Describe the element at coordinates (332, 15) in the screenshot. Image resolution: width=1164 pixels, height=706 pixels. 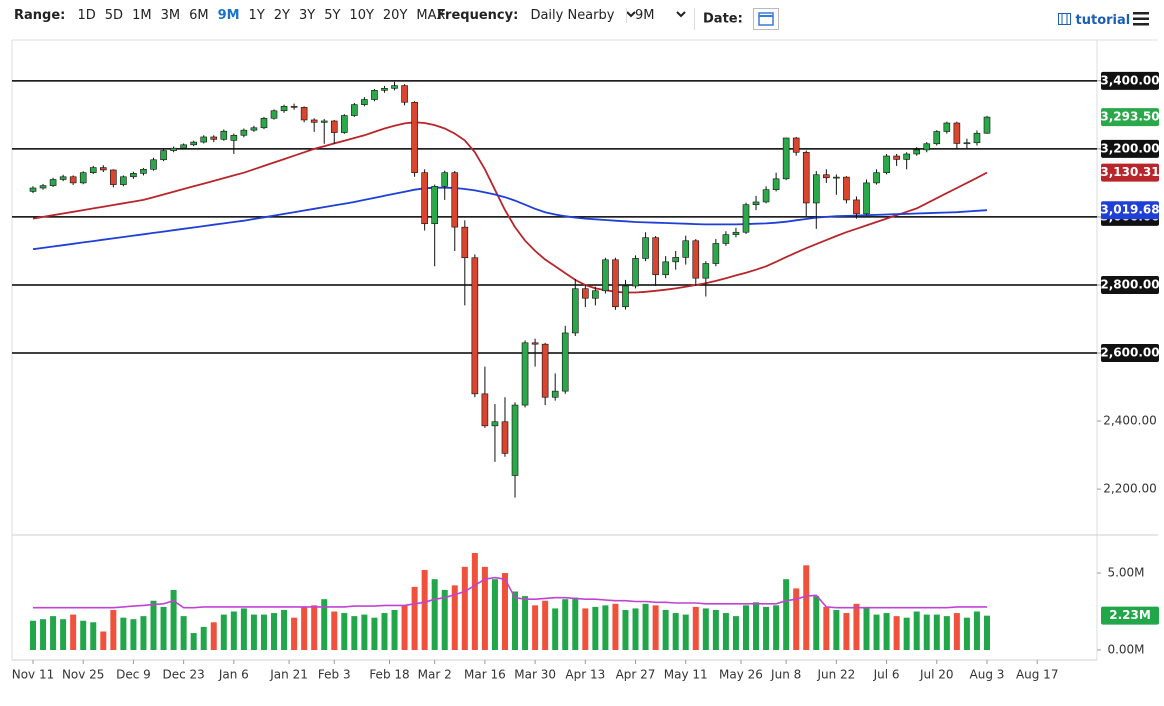
I see `range-button: 5Y` at that location.